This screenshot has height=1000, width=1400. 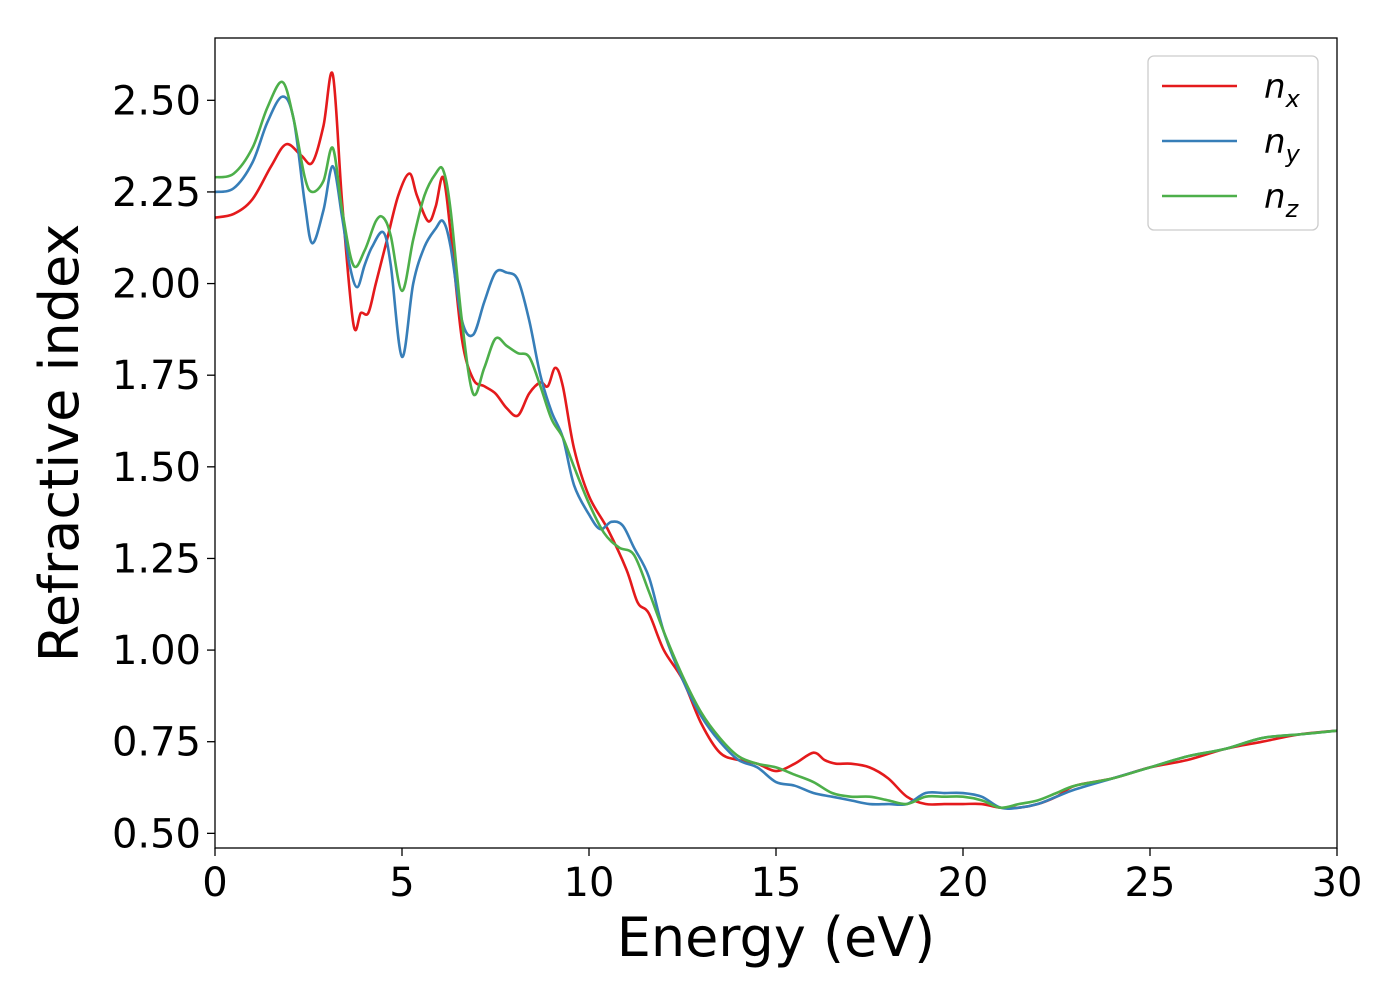 What do you see at coordinates (59, 443) in the screenshot?
I see `y-axis-title: Refractive index` at bounding box center [59, 443].